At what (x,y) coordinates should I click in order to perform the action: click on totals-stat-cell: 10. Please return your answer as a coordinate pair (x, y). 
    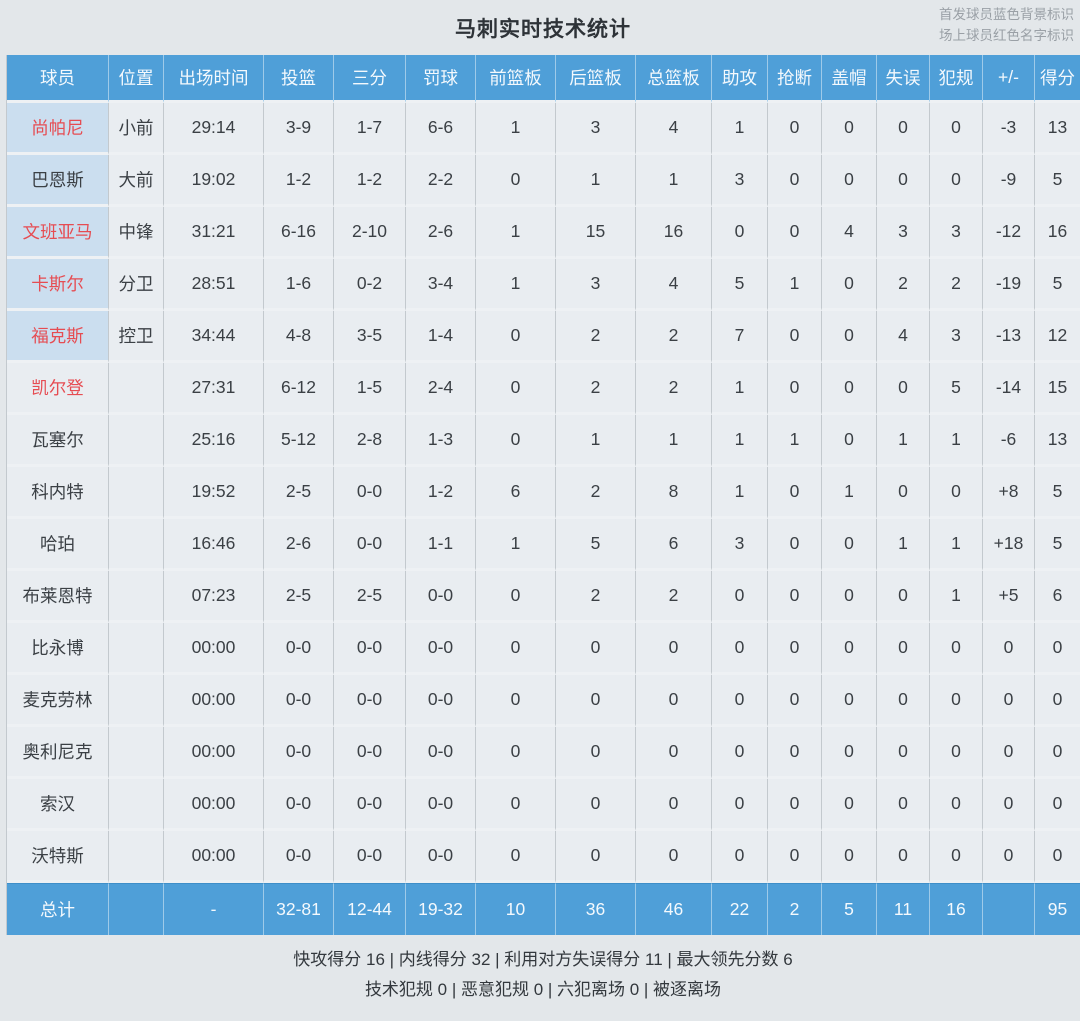
    Looking at the image, I should click on (516, 909).